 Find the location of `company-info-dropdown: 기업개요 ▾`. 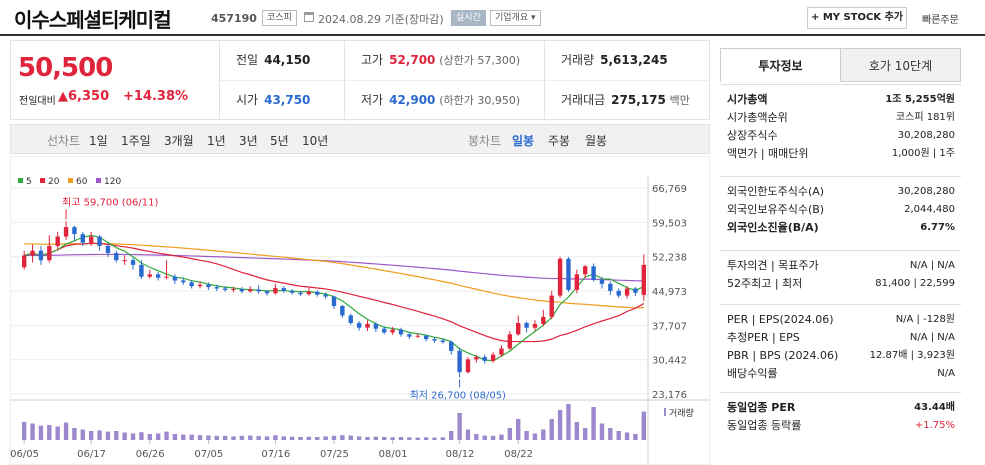

company-info-dropdown: 기업개요 ▾ is located at coordinates (515, 18).